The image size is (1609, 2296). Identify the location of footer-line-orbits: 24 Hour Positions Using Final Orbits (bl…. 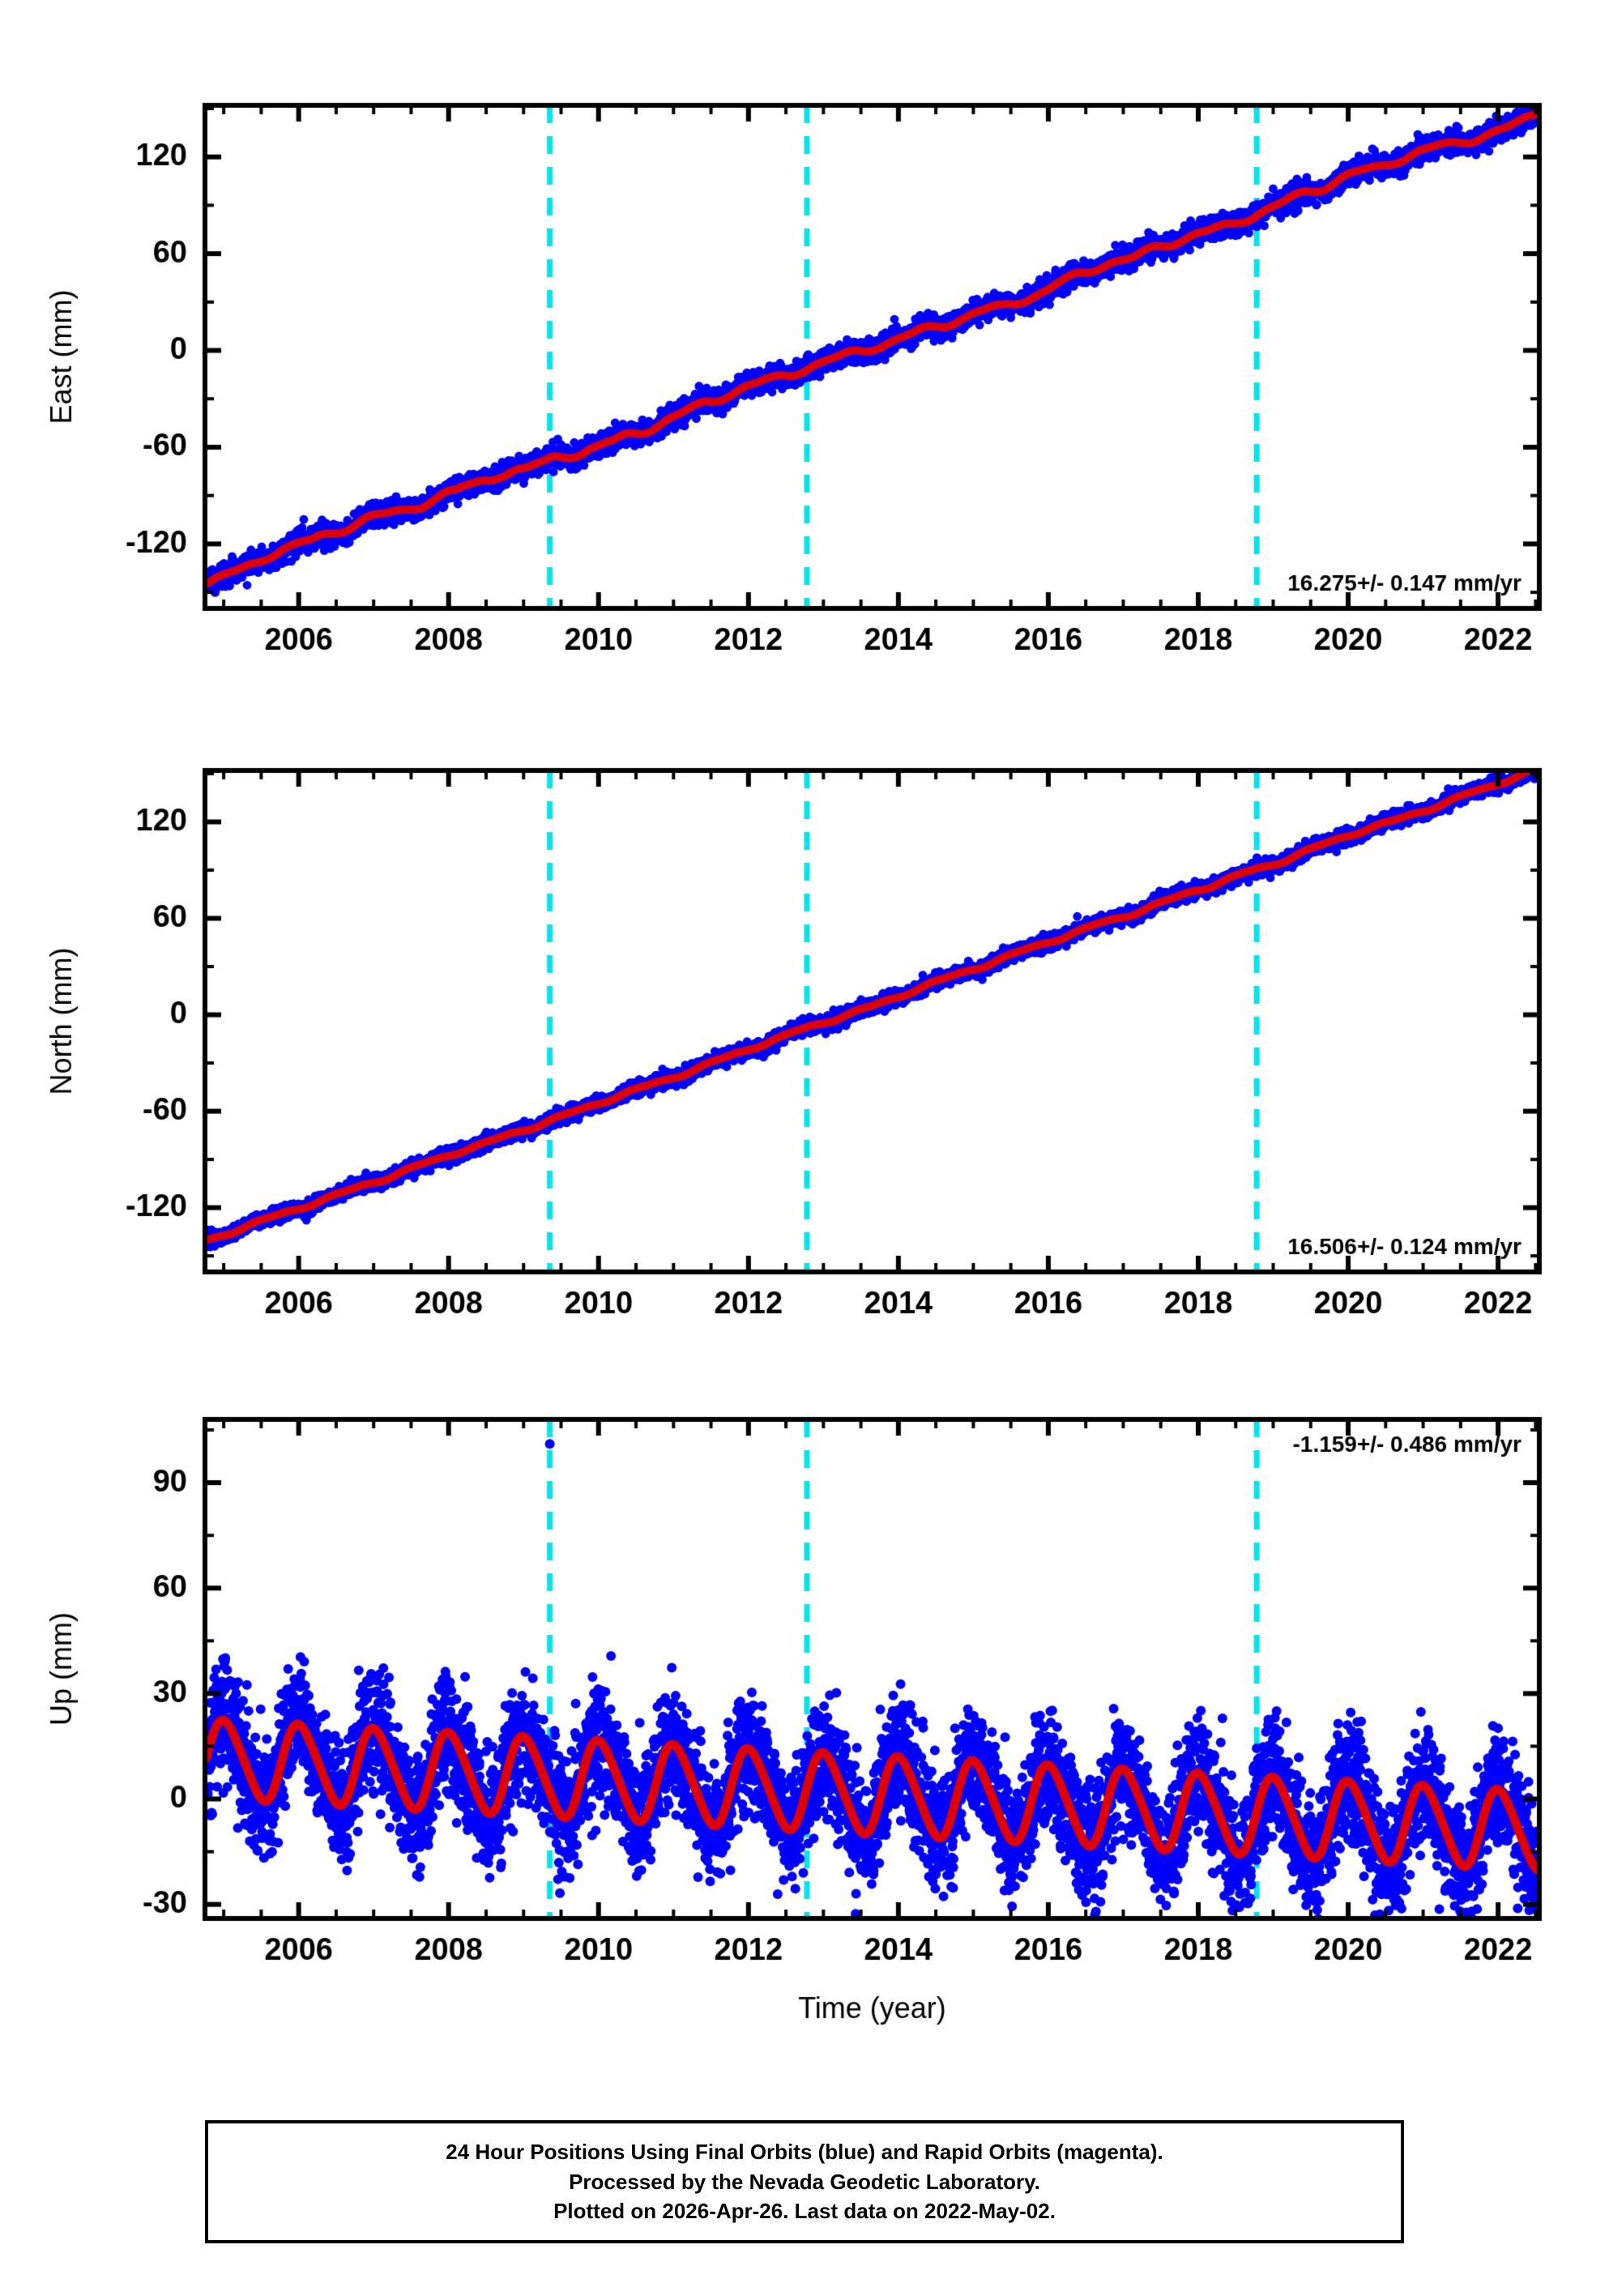
(804, 2151).